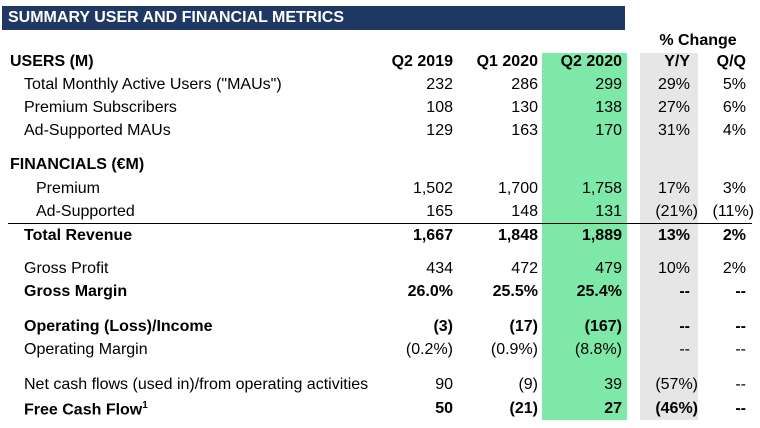 The image size is (760, 428). What do you see at coordinates (599, 291) in the screenshot?
I see `row-q2-2020: 25.4%` at bounding box center [599, 291].